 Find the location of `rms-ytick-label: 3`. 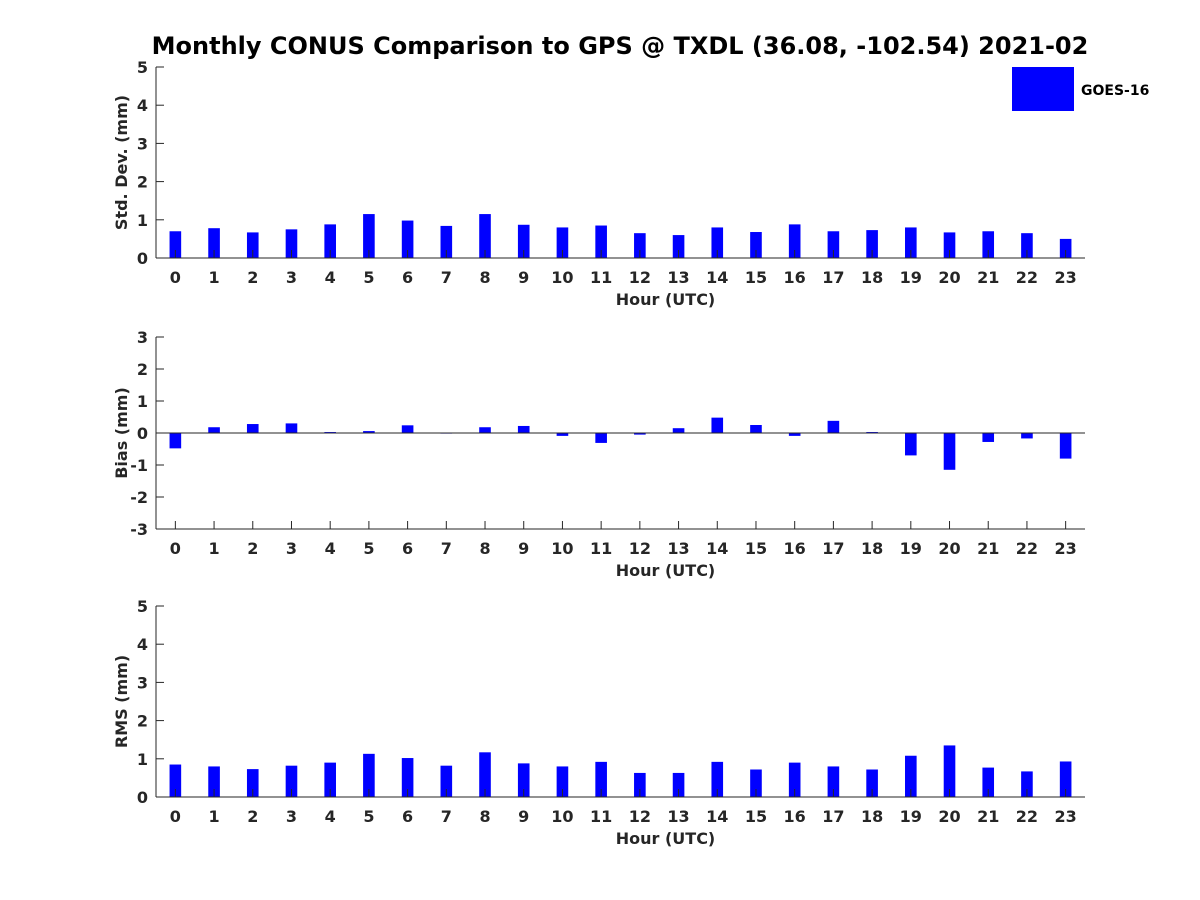

rms-ytick-label: 3 is located at coordinates (142, 682).